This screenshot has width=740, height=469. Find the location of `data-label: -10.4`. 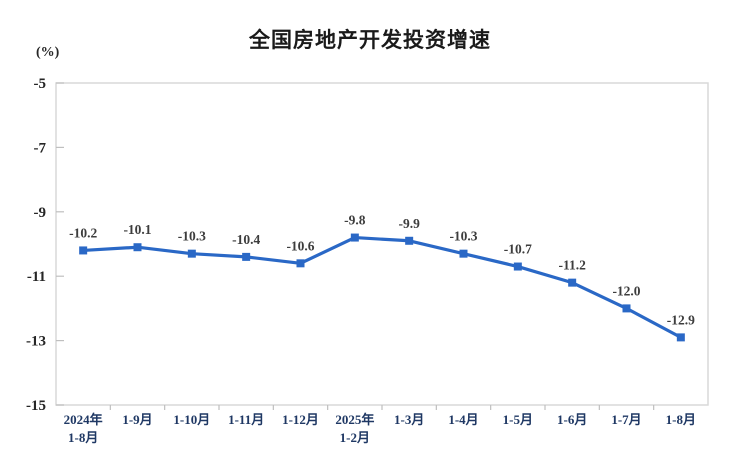

data-label: -10.4 is located at coordinates (246, 239).